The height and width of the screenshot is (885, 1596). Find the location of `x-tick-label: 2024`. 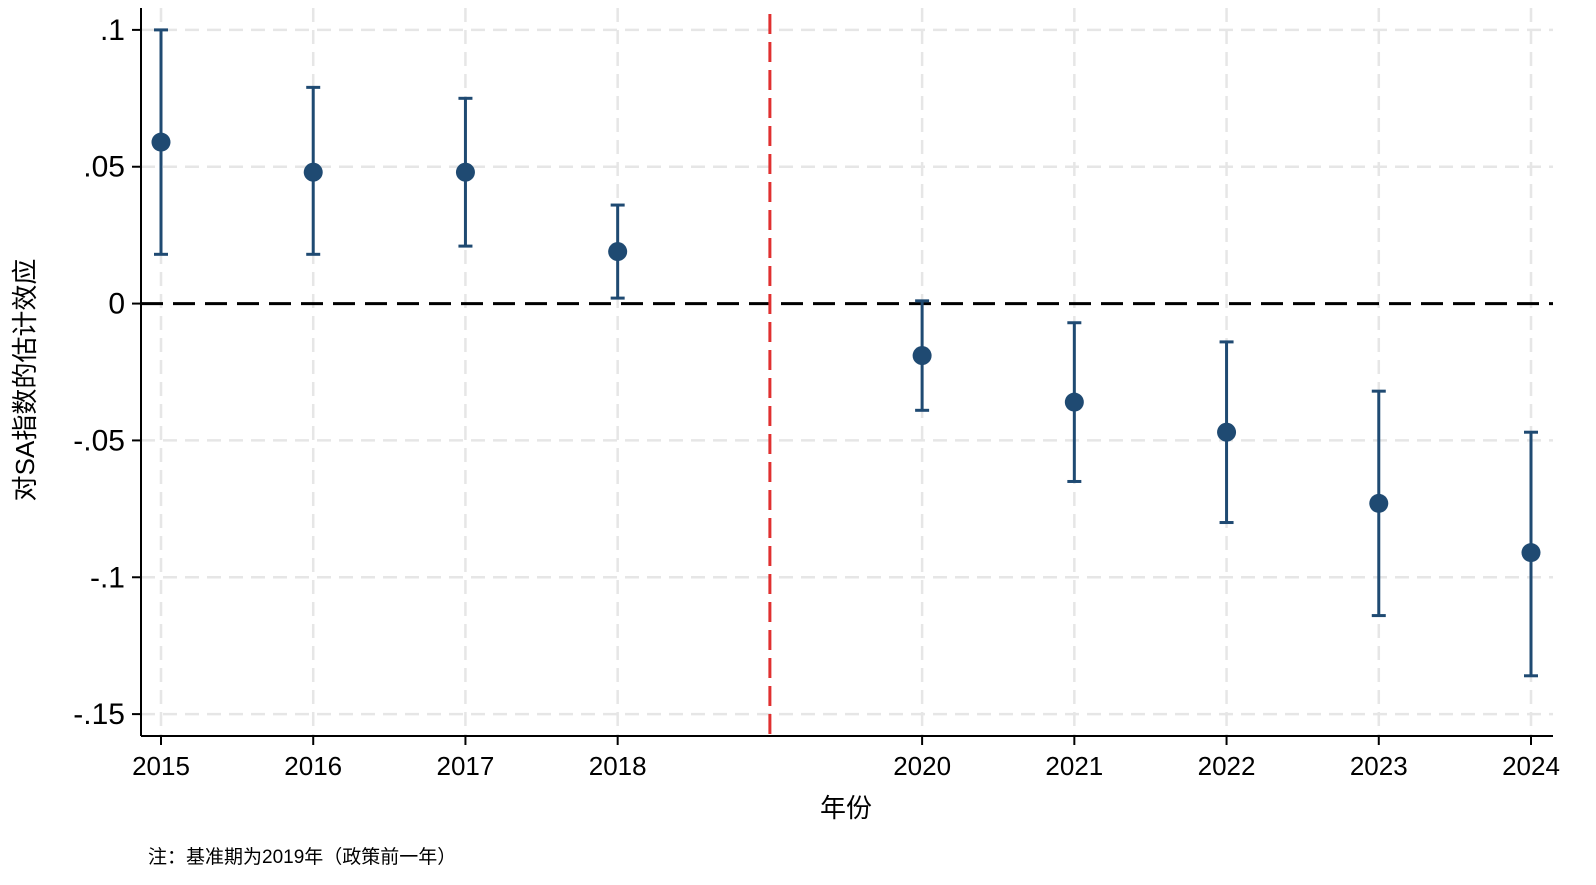

x-tick-label: 2024 is located at coordinates (1531, 766).